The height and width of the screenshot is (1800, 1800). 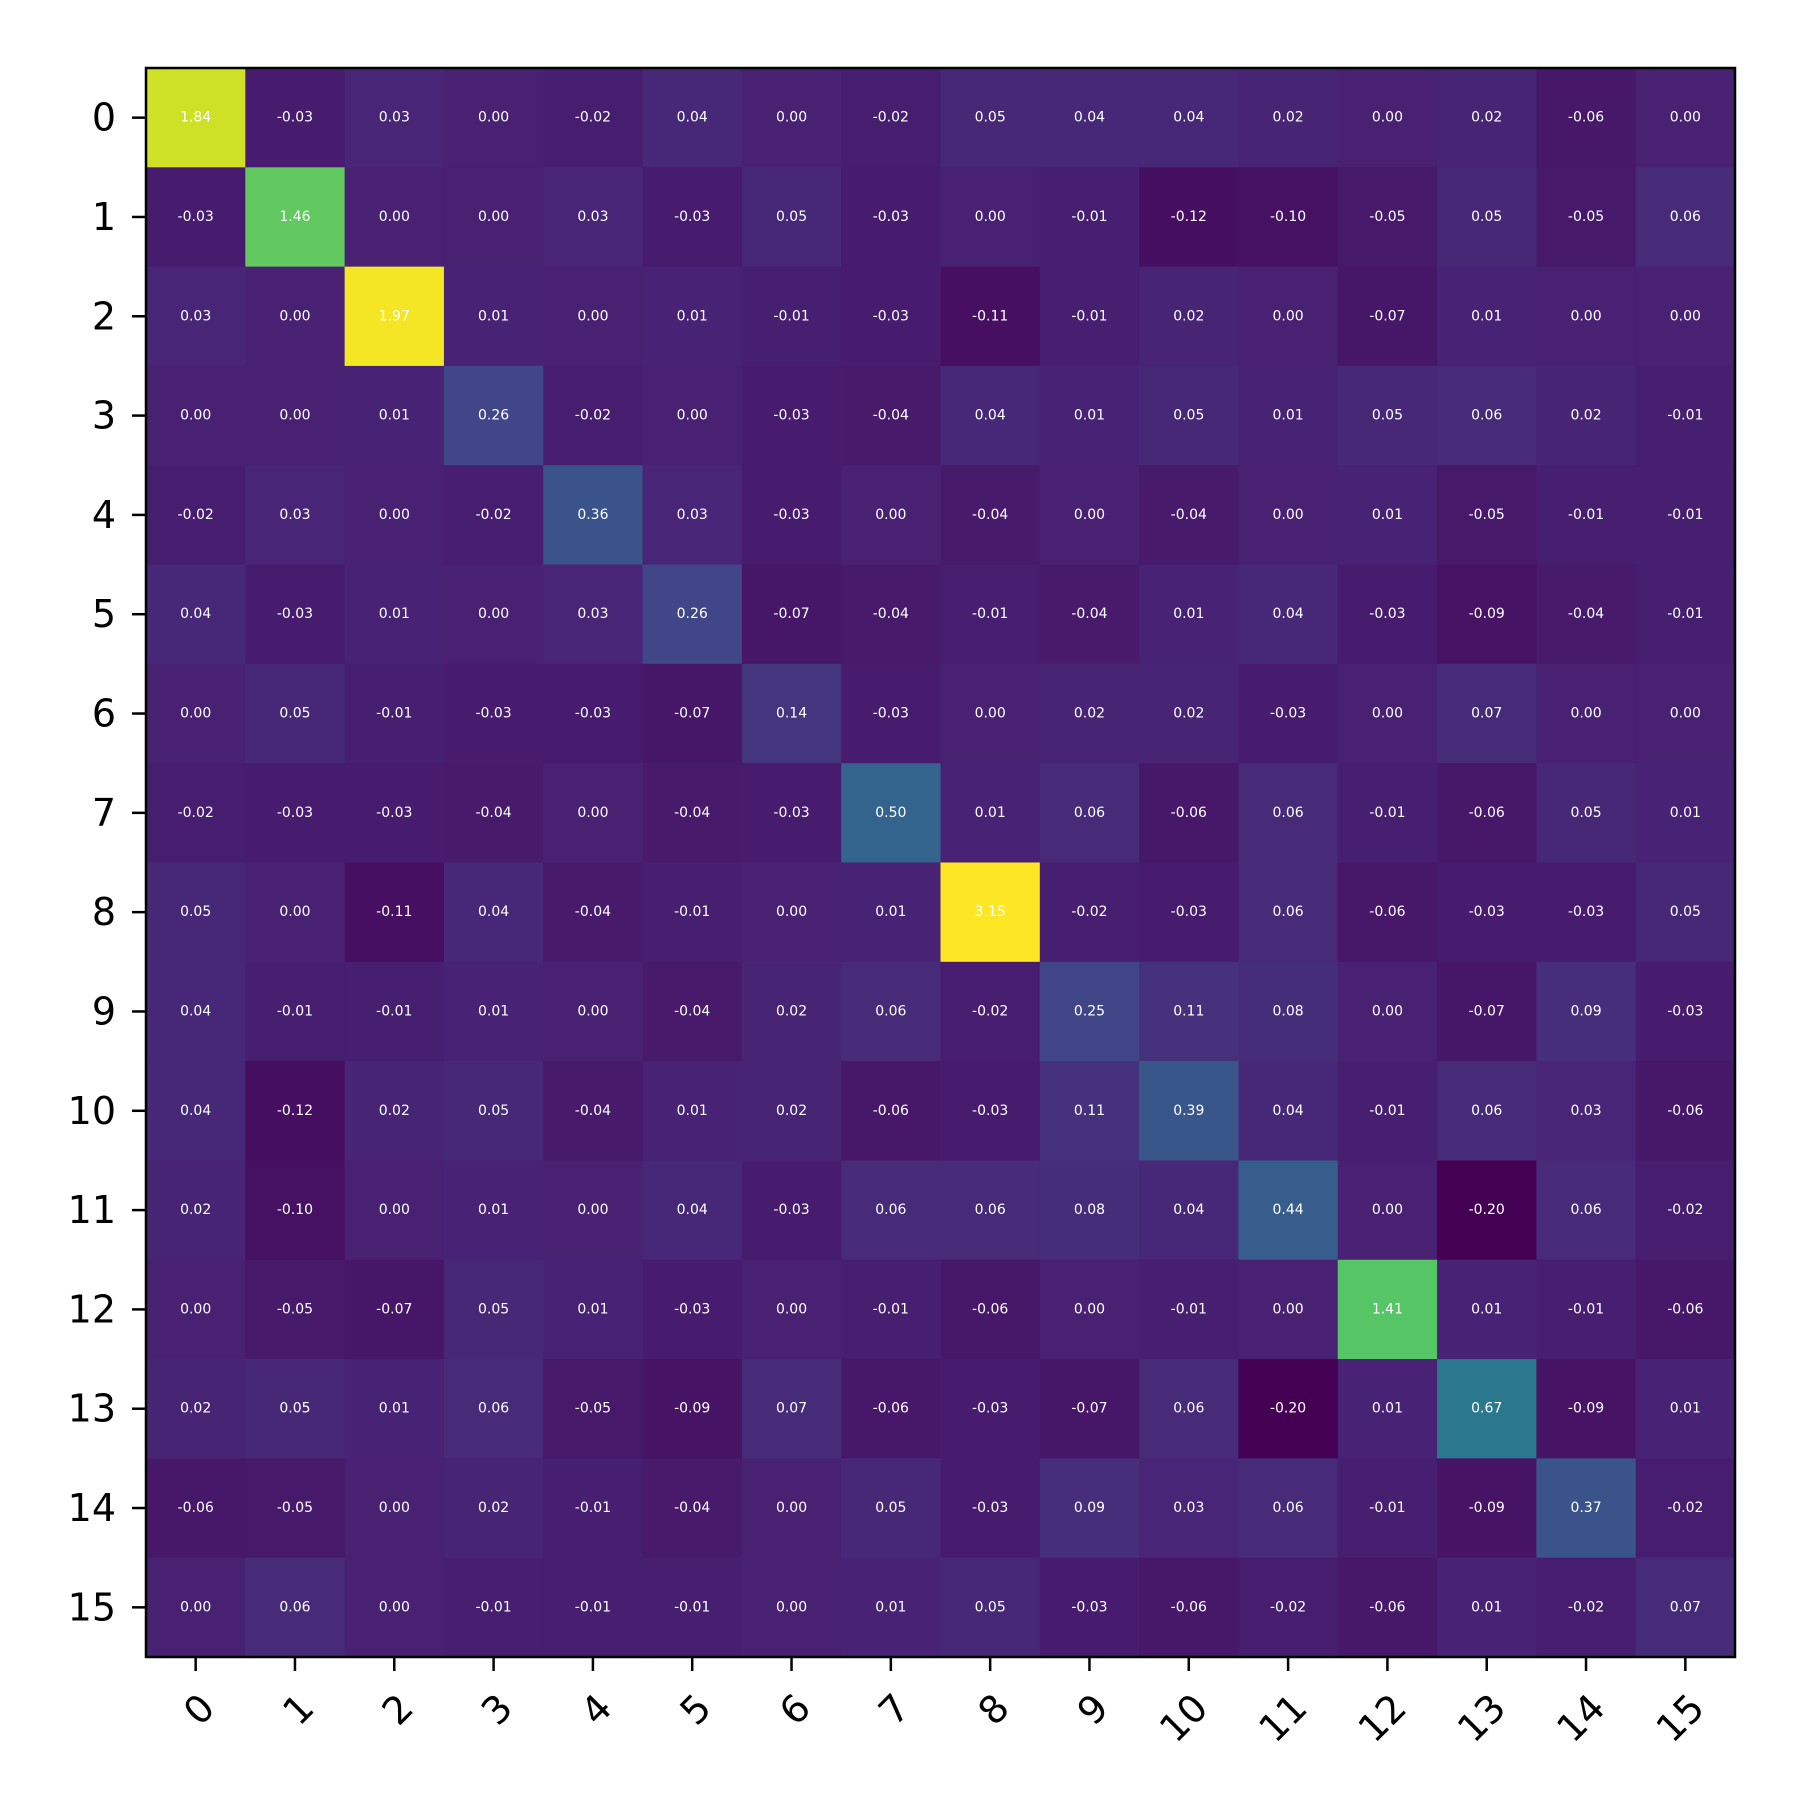 I want to click on cell-value-label: -0.09, so click(x=692, y=1409).